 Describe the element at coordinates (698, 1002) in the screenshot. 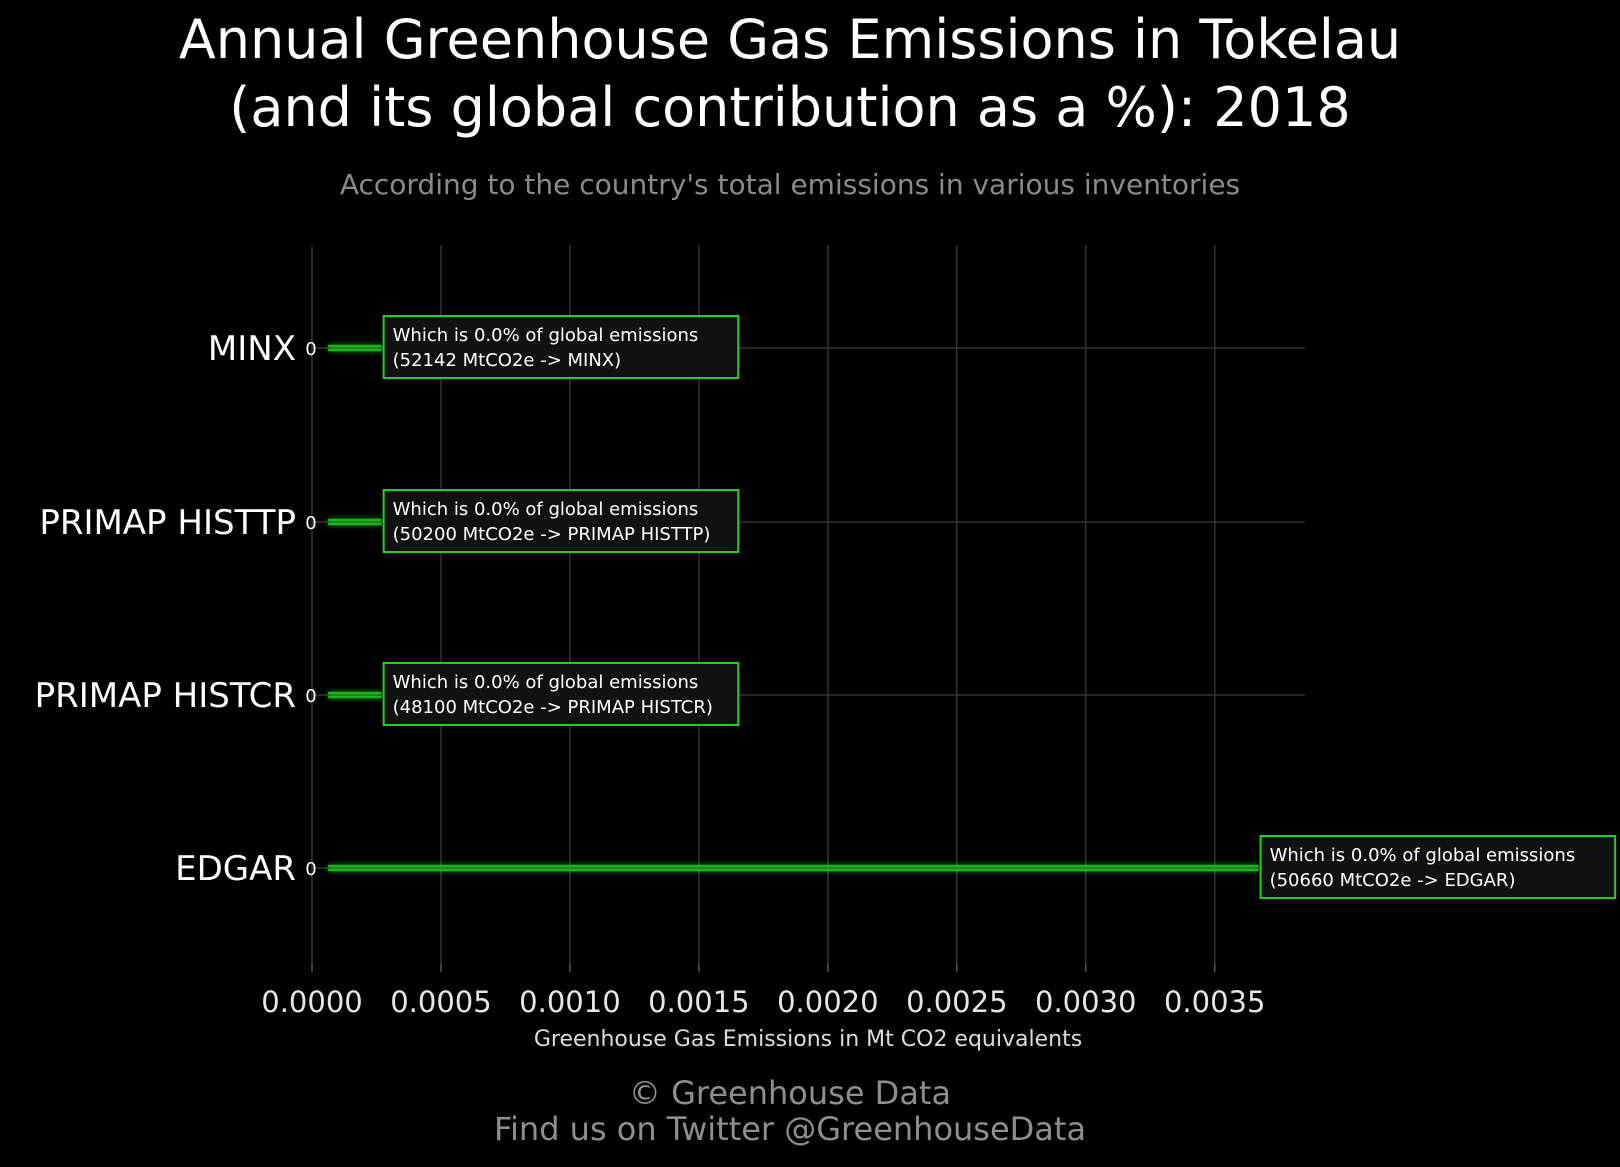

I see `x-tick-label: 0.0015` at that location.